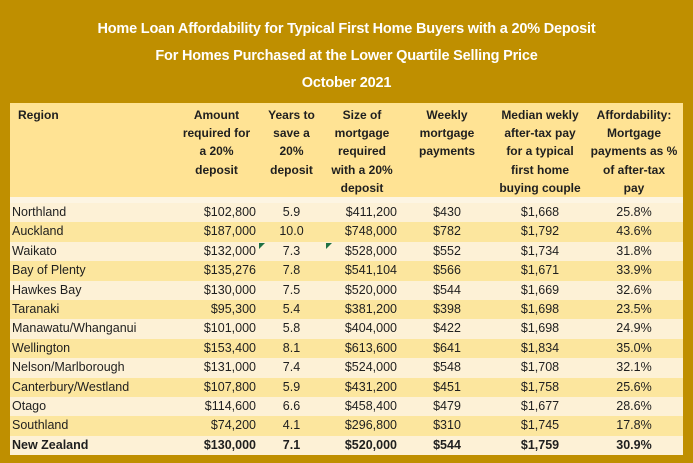  I want to click on cell-size: $541,104, so click(362, 271).